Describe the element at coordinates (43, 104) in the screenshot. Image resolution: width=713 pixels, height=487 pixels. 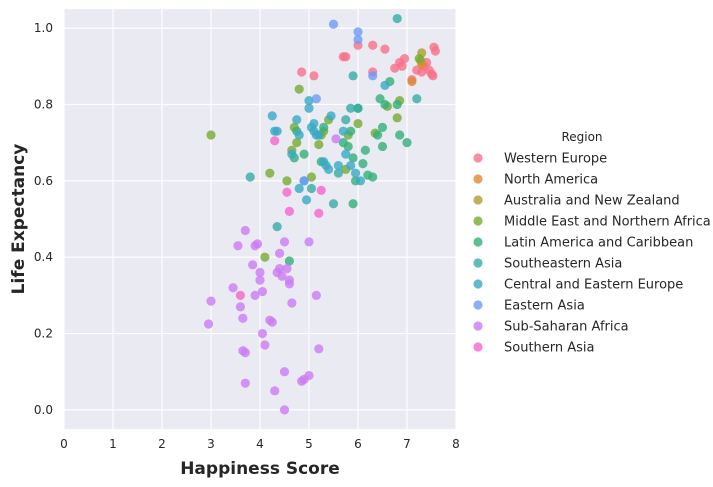
I see `y-tick-label: 0.8` at that location.